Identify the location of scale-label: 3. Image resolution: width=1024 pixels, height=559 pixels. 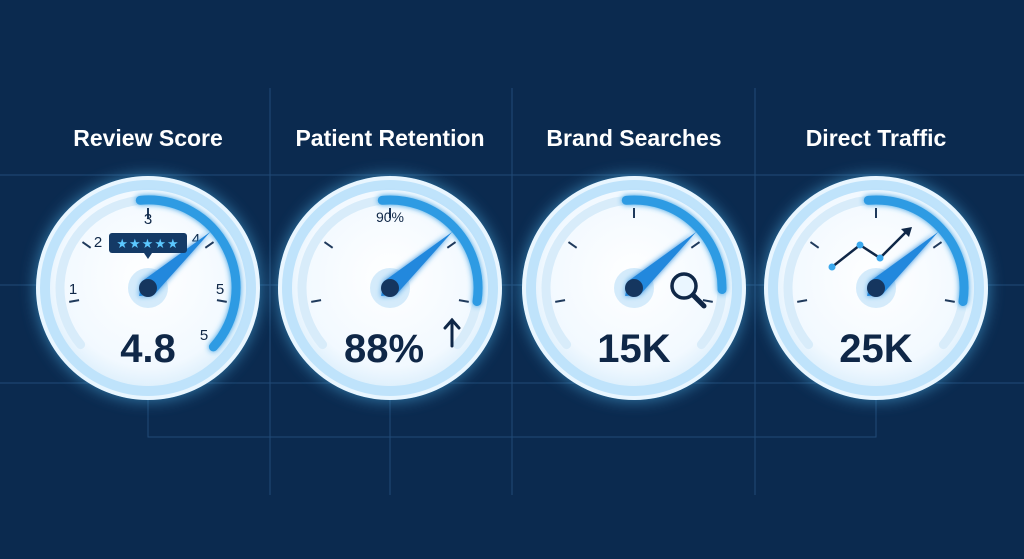
(148, 219).